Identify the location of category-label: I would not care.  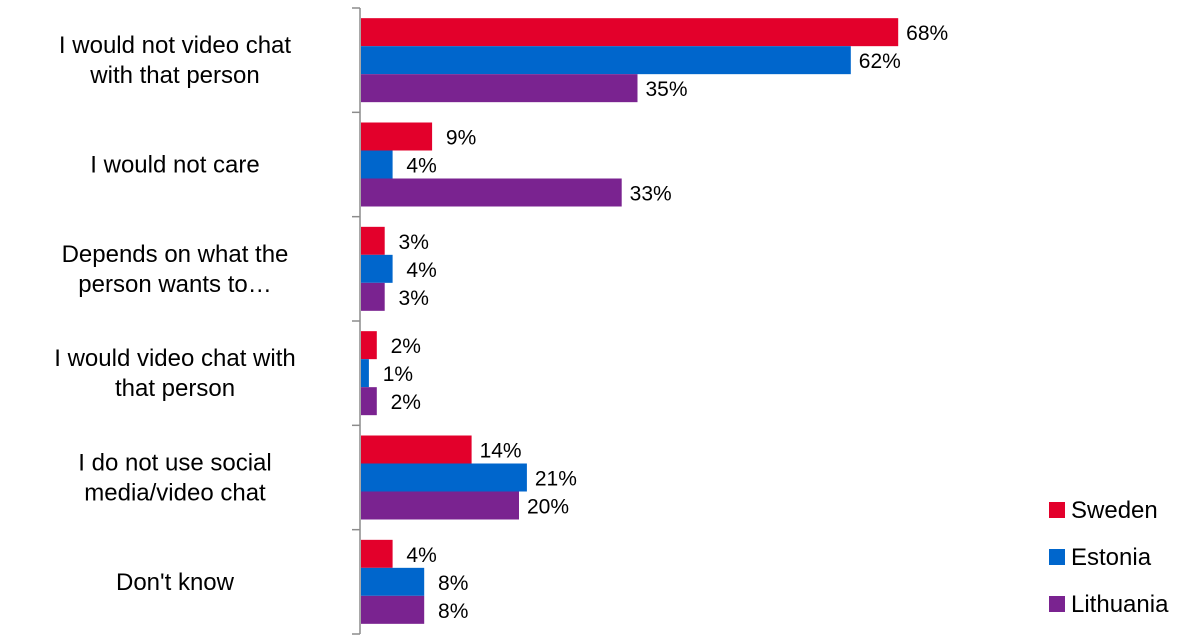
(174, 165).